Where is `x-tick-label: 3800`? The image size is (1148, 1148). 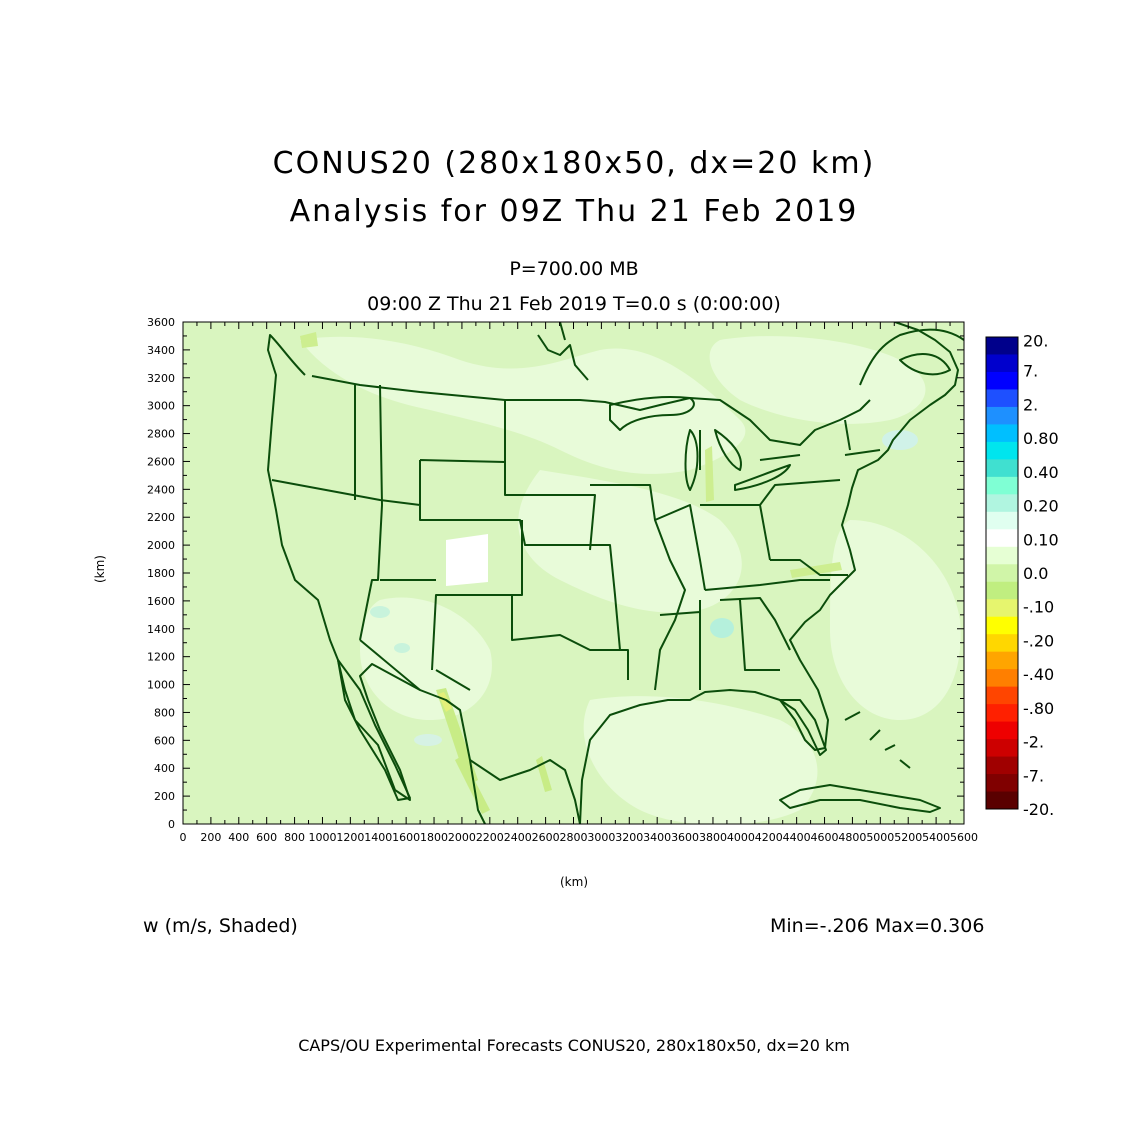
x-tick-label: 3800 is located at coordinates (713, 837).